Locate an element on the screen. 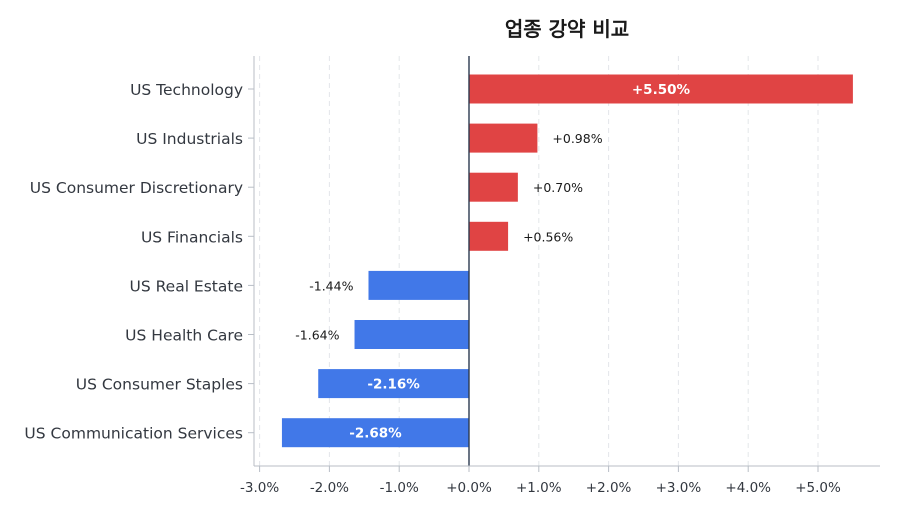 This screenshot has height=514, width=900. category-label: US Industrials is located at coordinates (189, 139).